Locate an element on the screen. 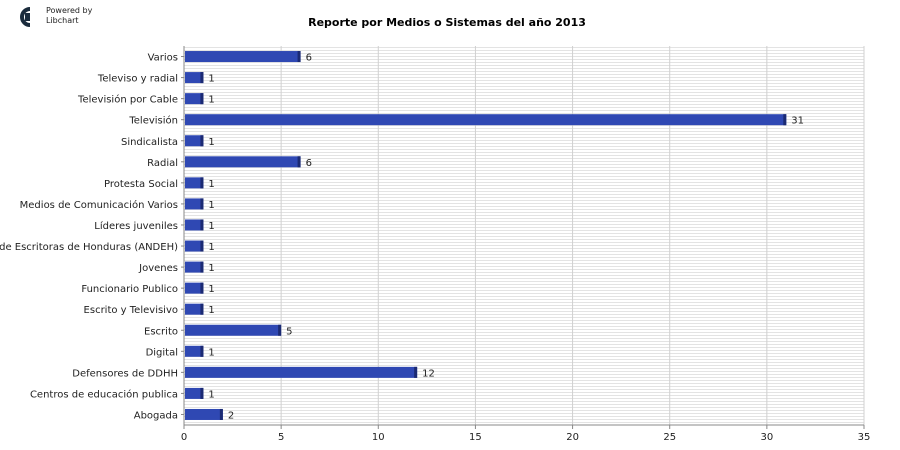  category-label: Varios is located at coordinates (163, 58).